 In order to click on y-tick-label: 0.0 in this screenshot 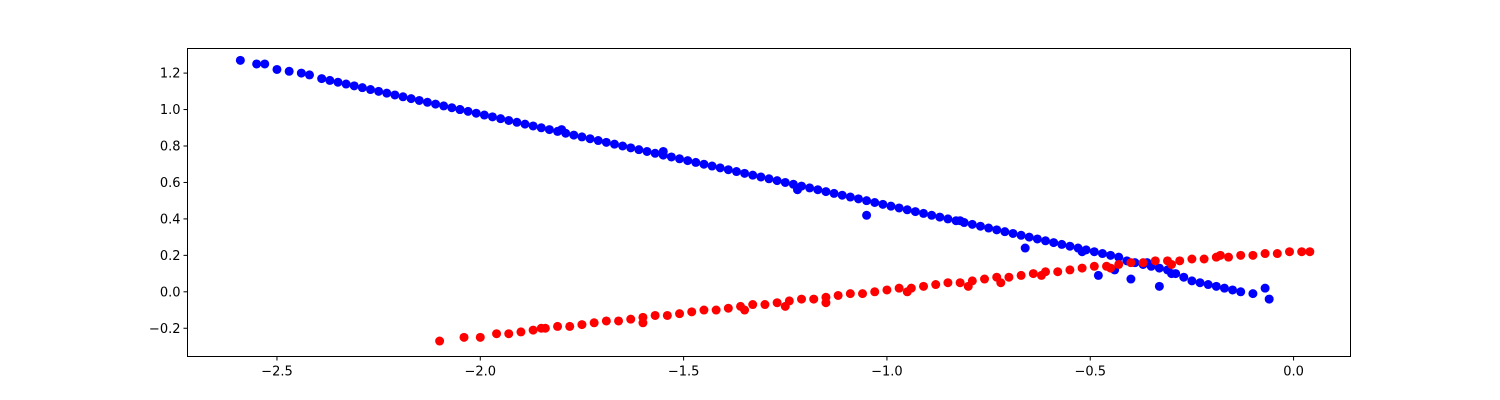, I will do `click(170, 292)`.